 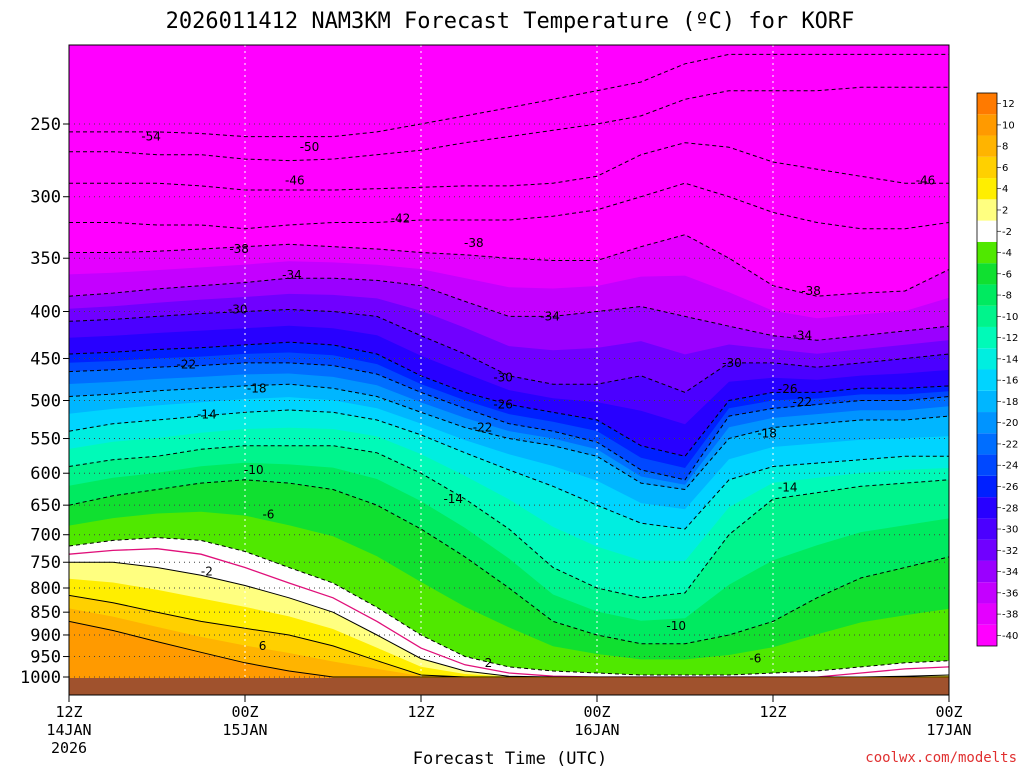 What do you see at coordinates (1010, 636) in the screenshot?
I see `colorbar-label: -40` at bounding box center [1010, 636].